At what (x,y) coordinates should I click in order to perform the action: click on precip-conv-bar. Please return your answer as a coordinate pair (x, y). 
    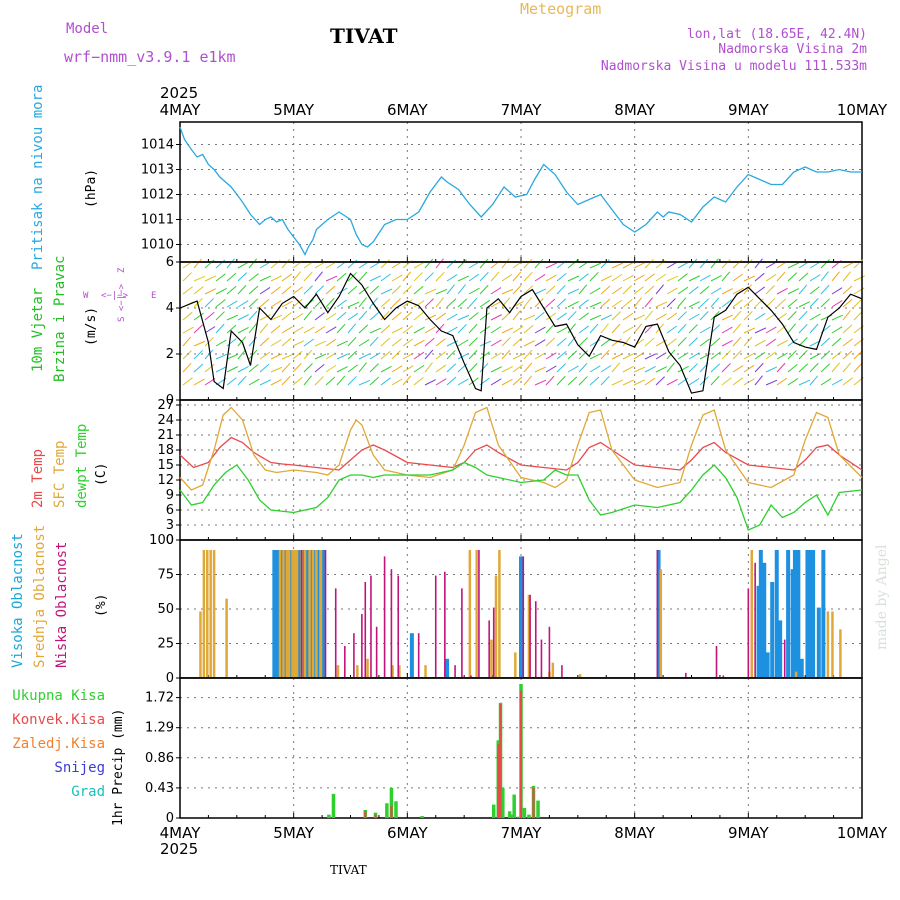
    Looking at the image, I should click on (498, 781).